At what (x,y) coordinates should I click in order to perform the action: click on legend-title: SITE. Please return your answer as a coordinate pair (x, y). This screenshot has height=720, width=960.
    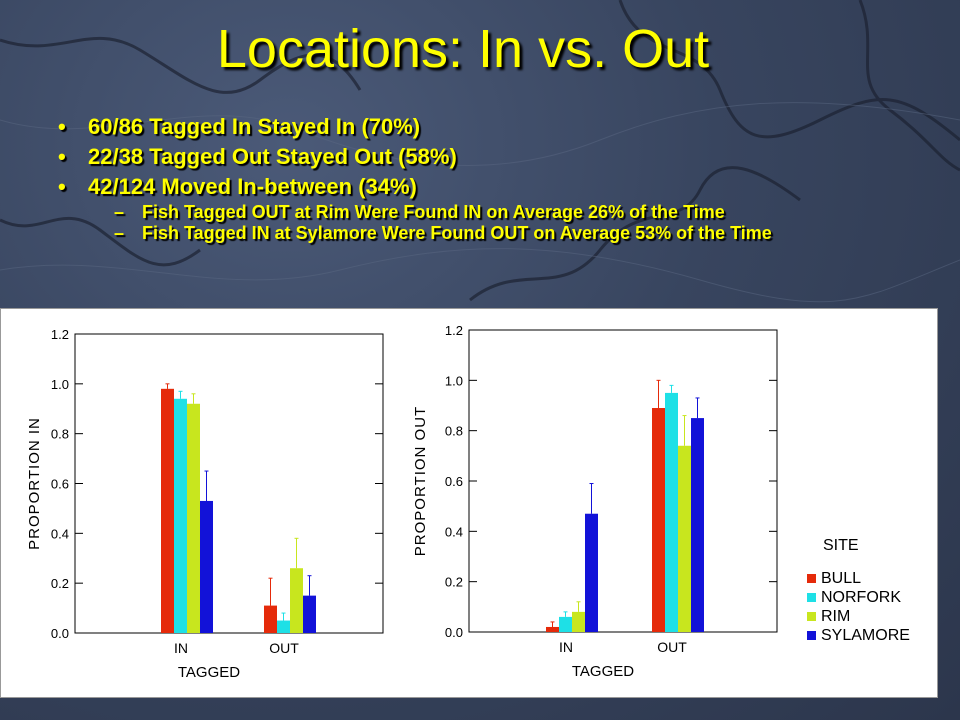
    Looking at the image, I should click on (841, 545).